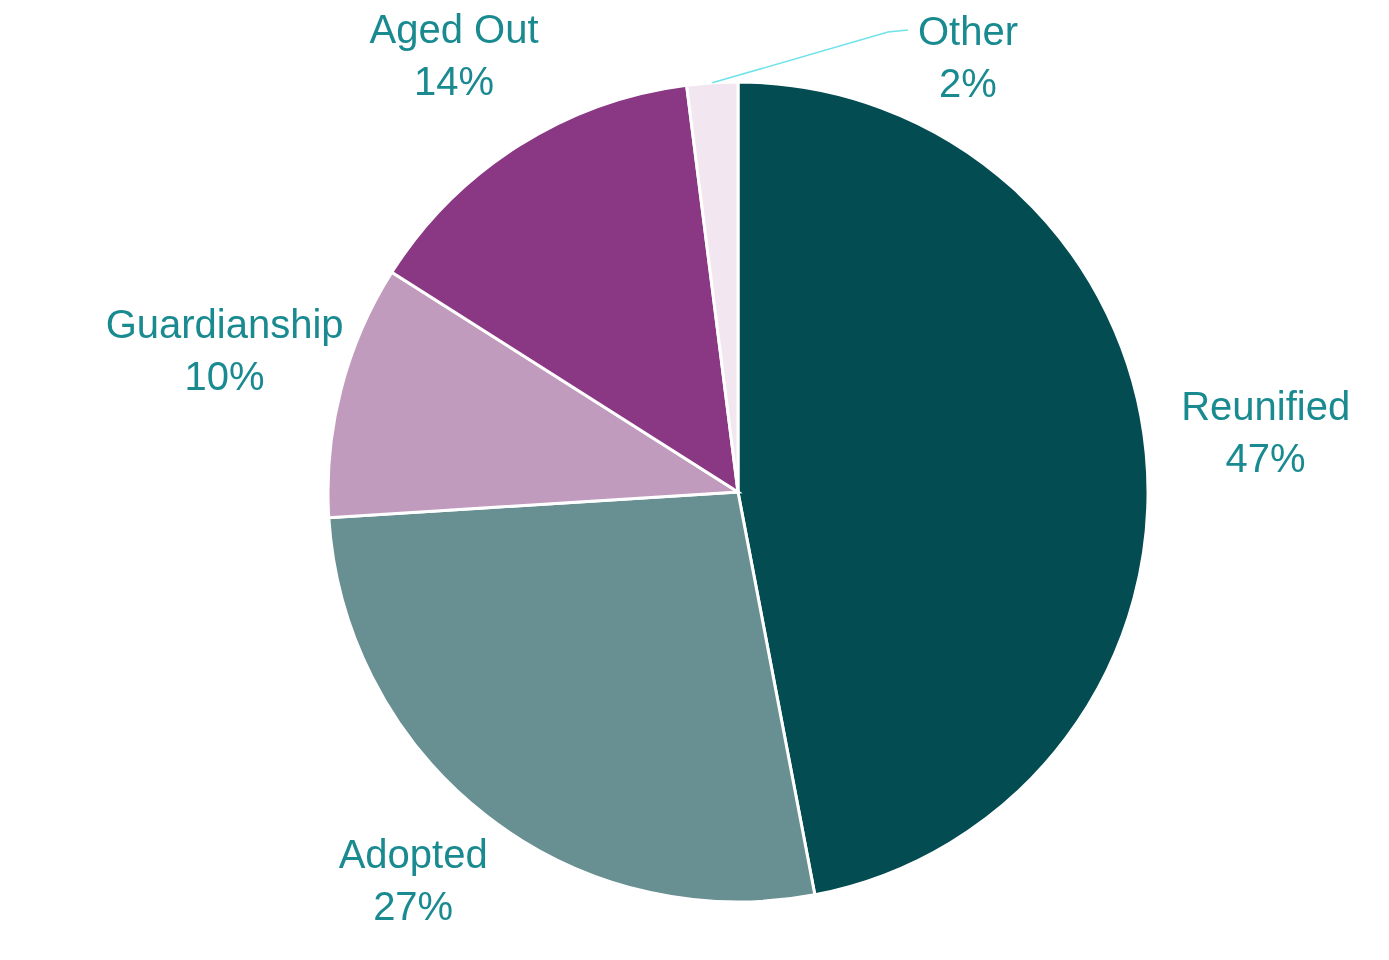 Image resolution: width=1389 pixels, height=960 pixels. What do you see at coordinates (413, 906) in the screenshot?
I see `data-label: 27%` at bounding box center [413, 906].